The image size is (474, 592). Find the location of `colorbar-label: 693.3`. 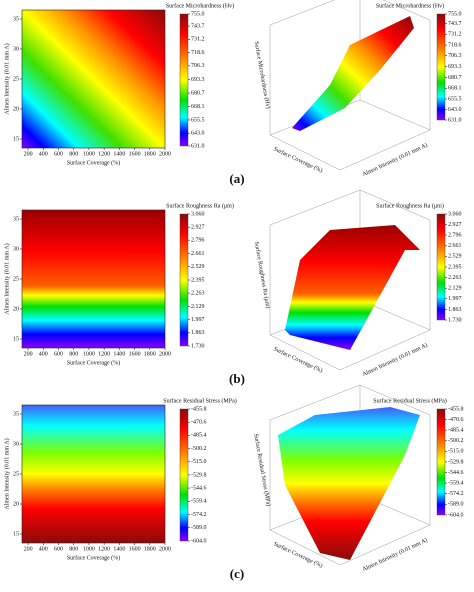

colorbar-label: 693.3 is located at coordinates (198, 80).